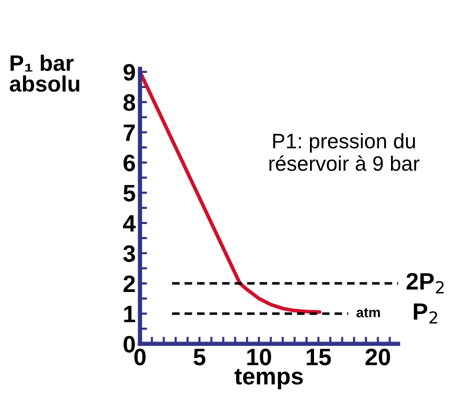 This screenshot has width=456, height=405. I want to click on x-tick-label: 15, so click(318, 357).